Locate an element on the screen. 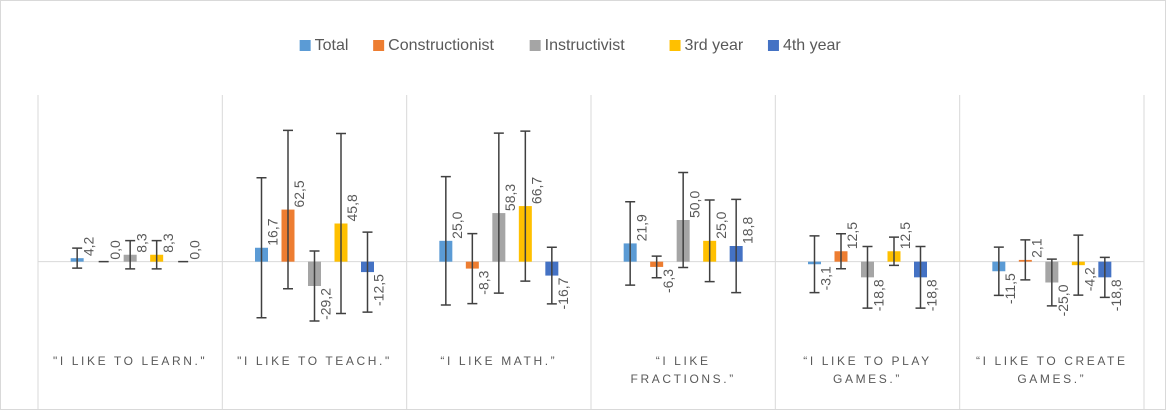 The width and height of the screenshot is (1166, 410). data-label: -12,5 is located at coordinates (379, 290).